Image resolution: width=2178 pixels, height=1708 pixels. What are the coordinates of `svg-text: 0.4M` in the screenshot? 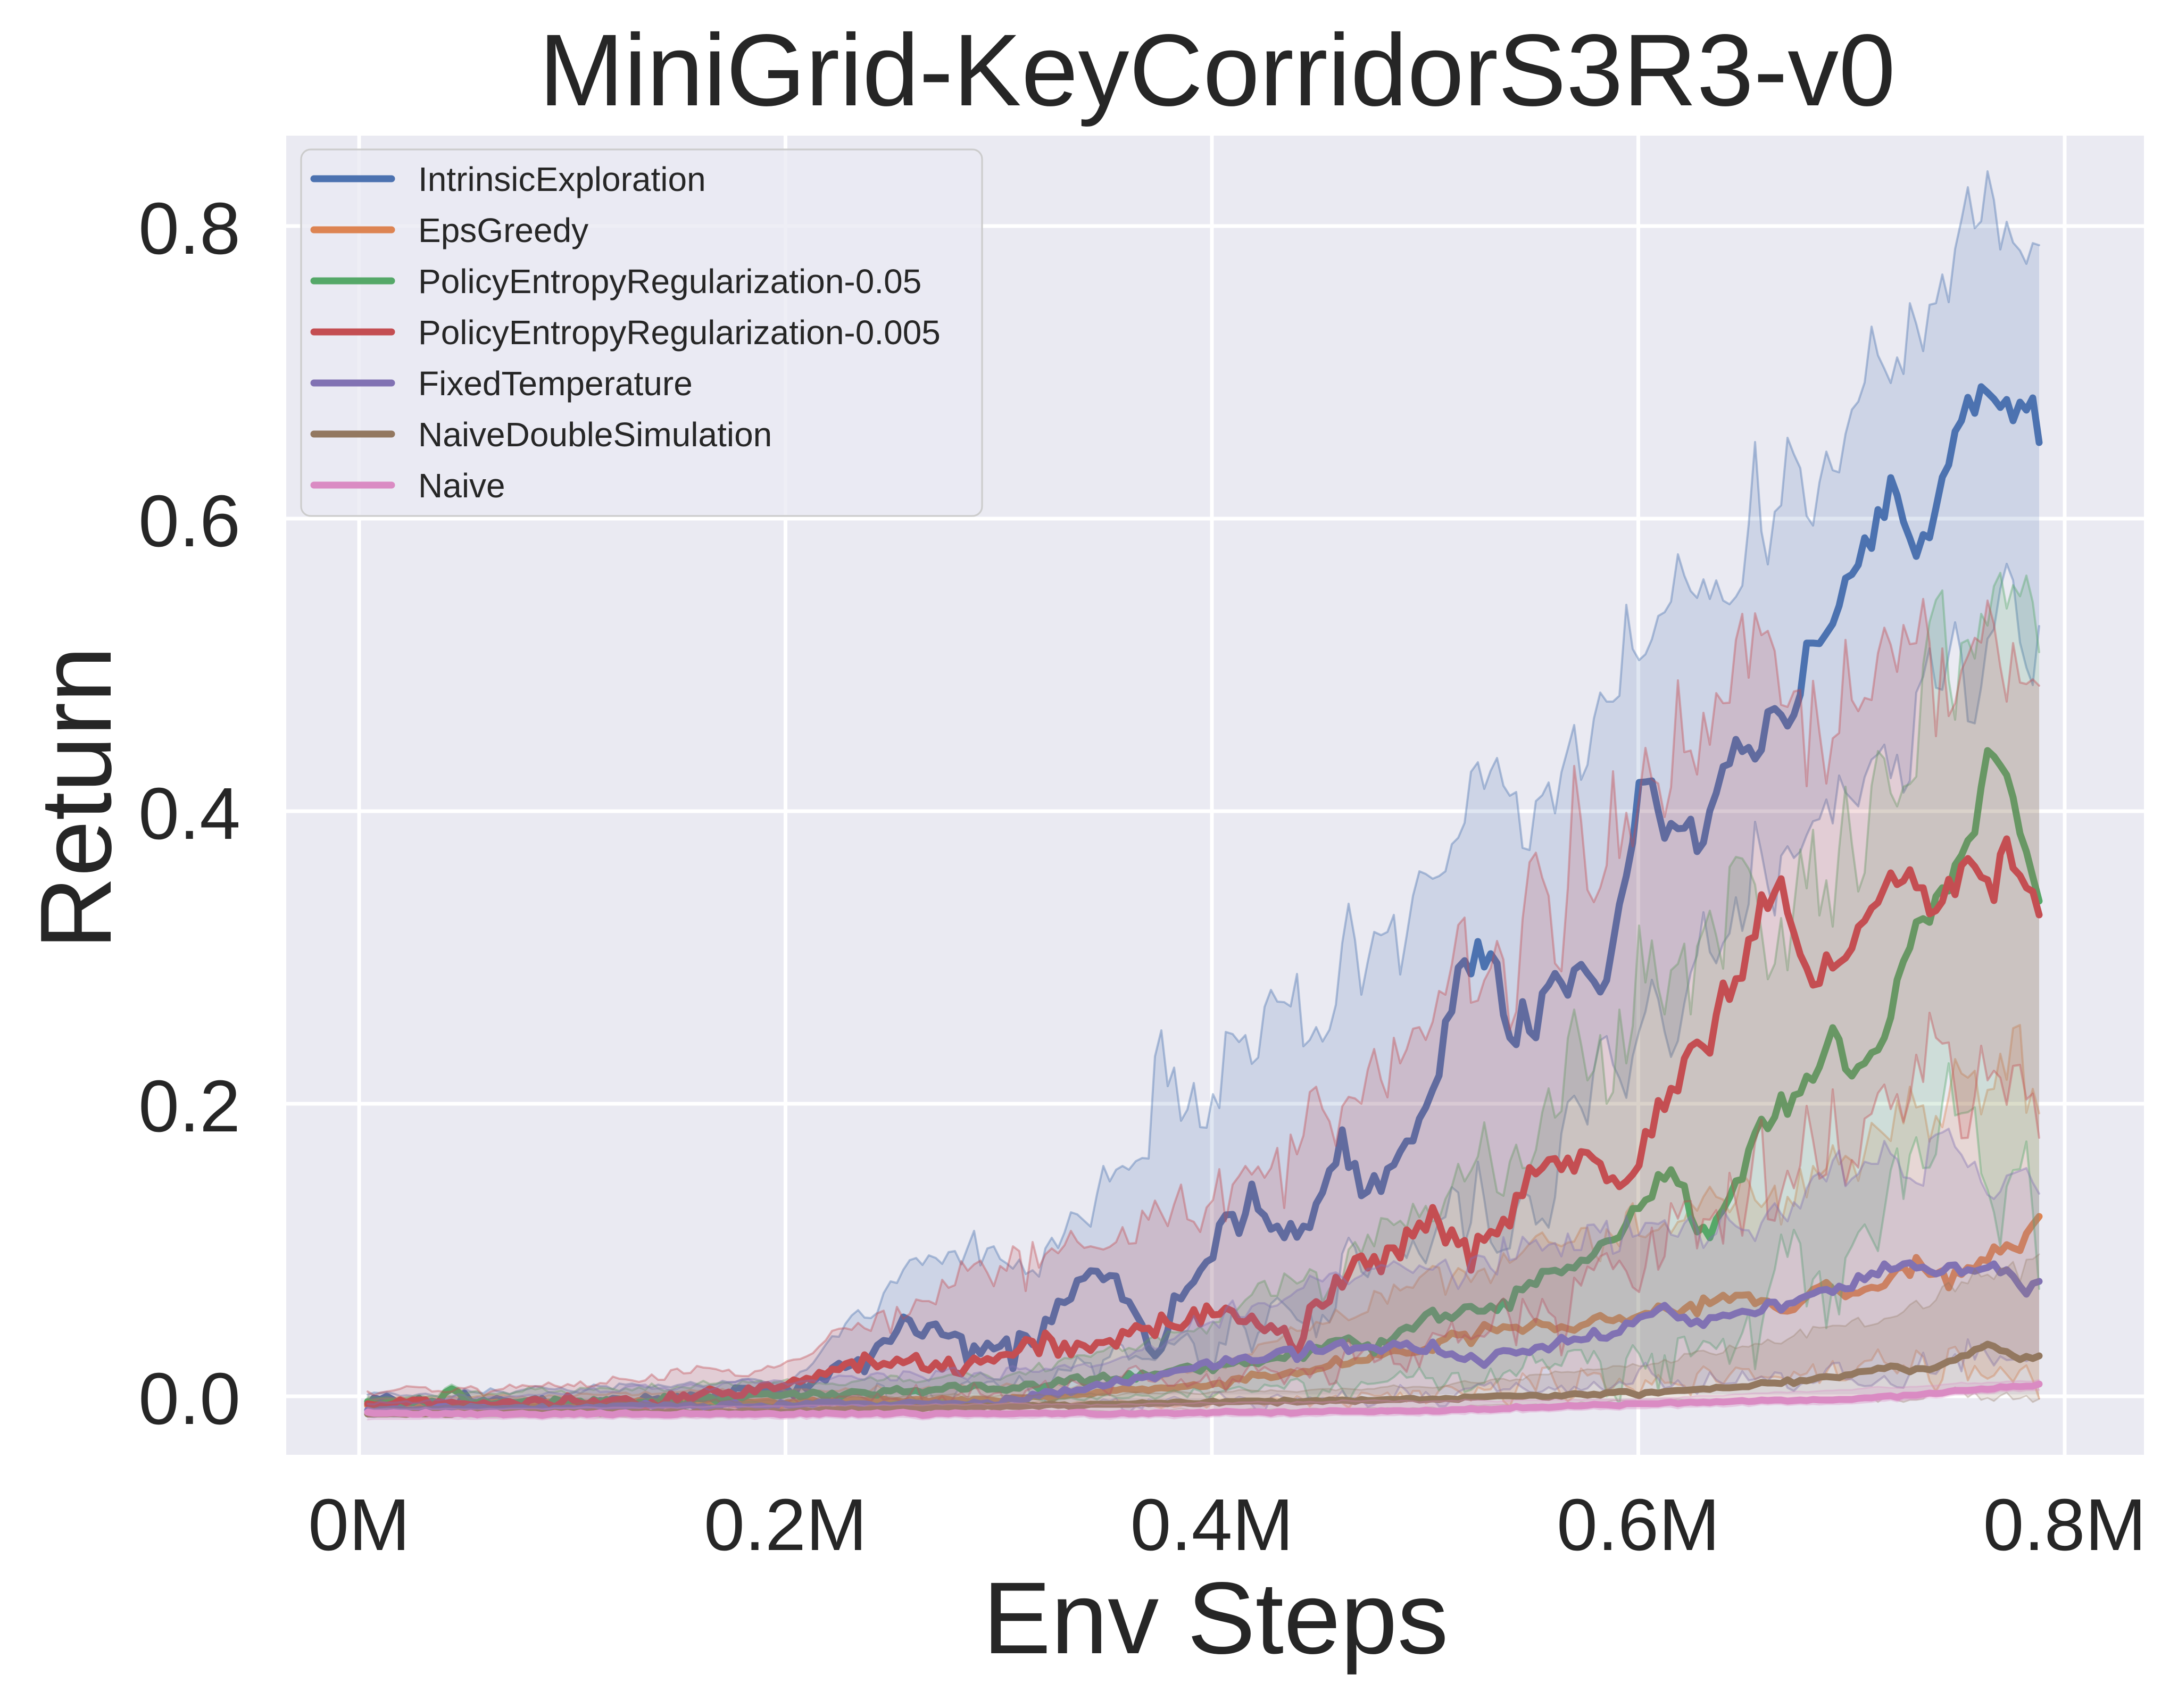 It's located at (1212, 1525).